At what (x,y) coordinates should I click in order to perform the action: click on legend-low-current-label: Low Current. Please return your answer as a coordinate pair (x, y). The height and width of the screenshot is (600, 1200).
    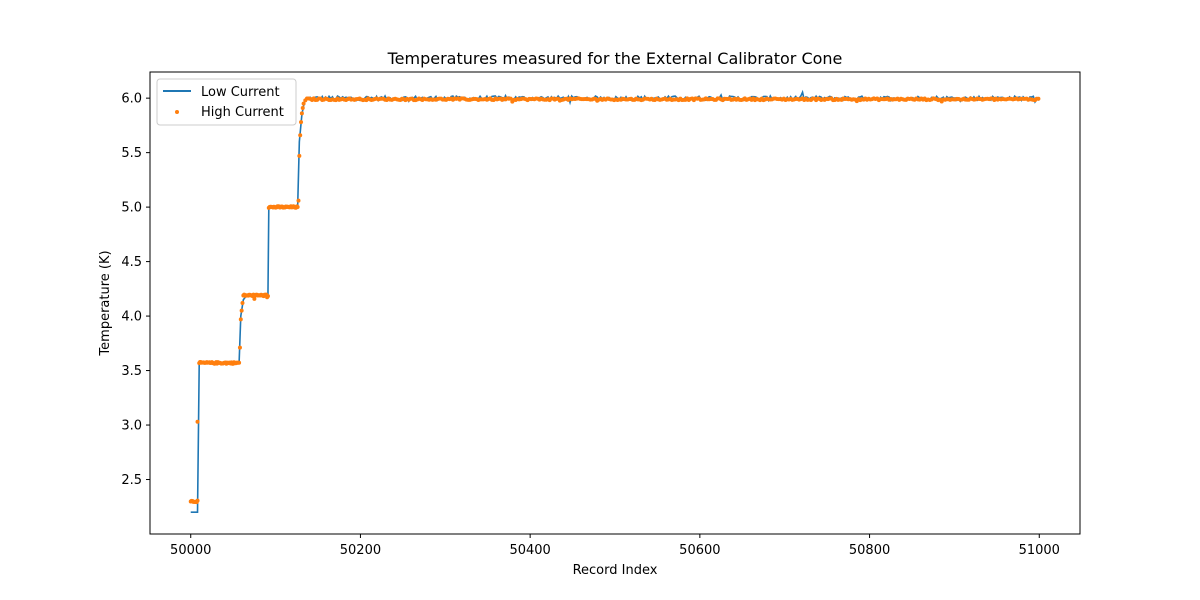
    Looking at the image, I should click on (240, 92).